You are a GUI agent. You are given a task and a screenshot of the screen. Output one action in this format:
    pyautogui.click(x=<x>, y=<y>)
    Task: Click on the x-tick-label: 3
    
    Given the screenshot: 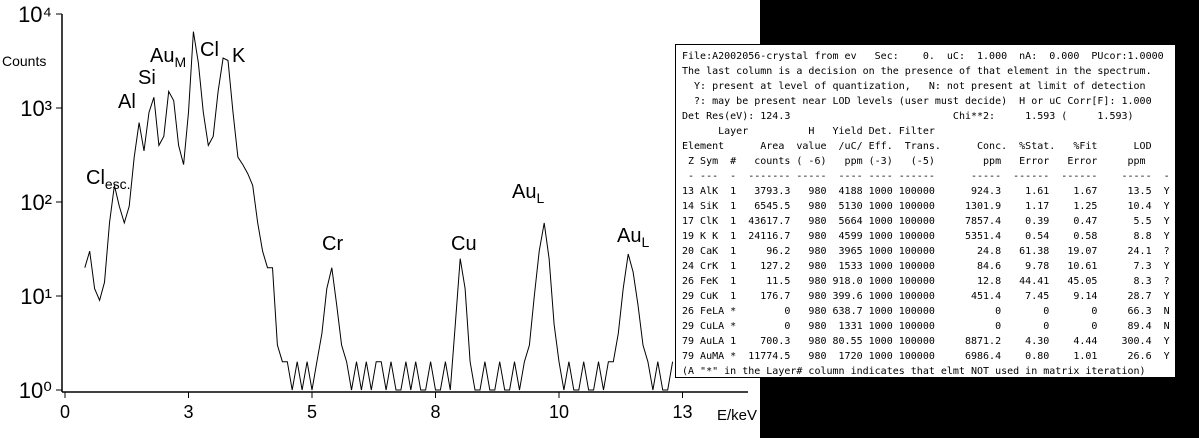 What is the action you would take?
    pyautogui.click(x=188, y=412)
    